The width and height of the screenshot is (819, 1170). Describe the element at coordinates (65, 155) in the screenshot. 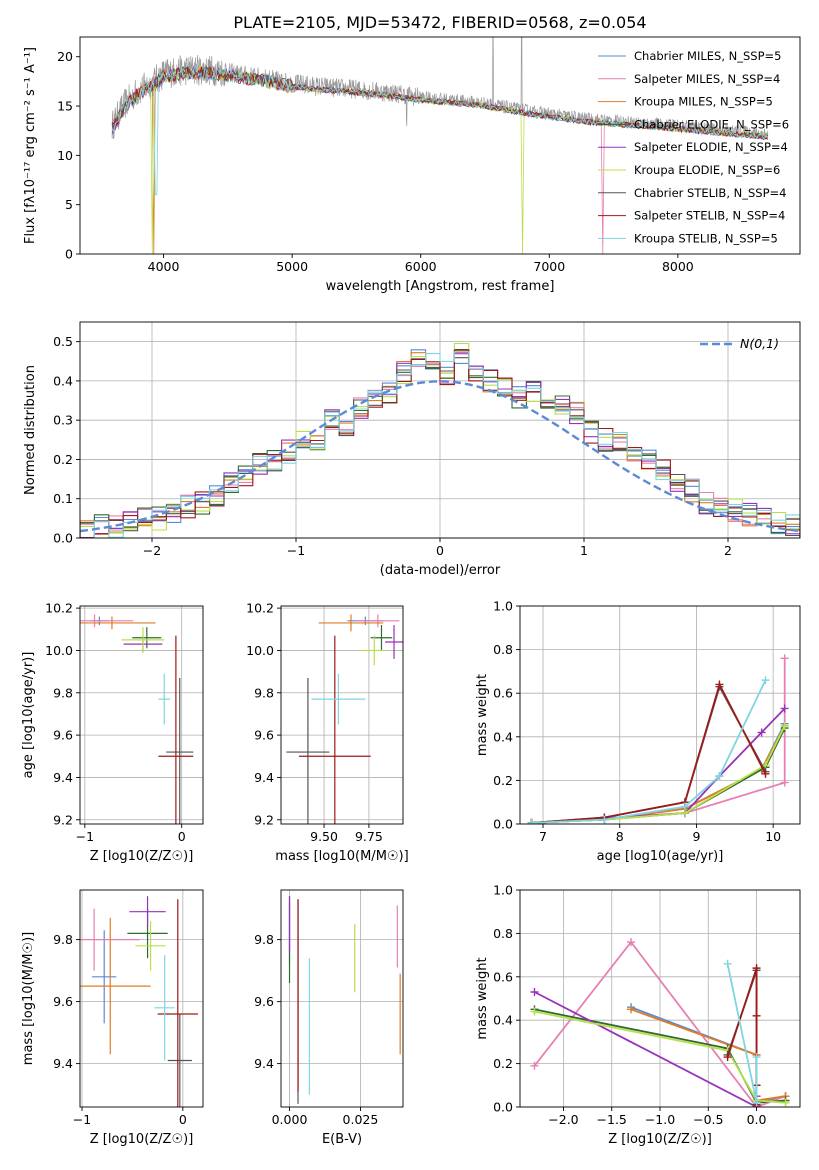

I see `y-tick-label: 10` at that location.